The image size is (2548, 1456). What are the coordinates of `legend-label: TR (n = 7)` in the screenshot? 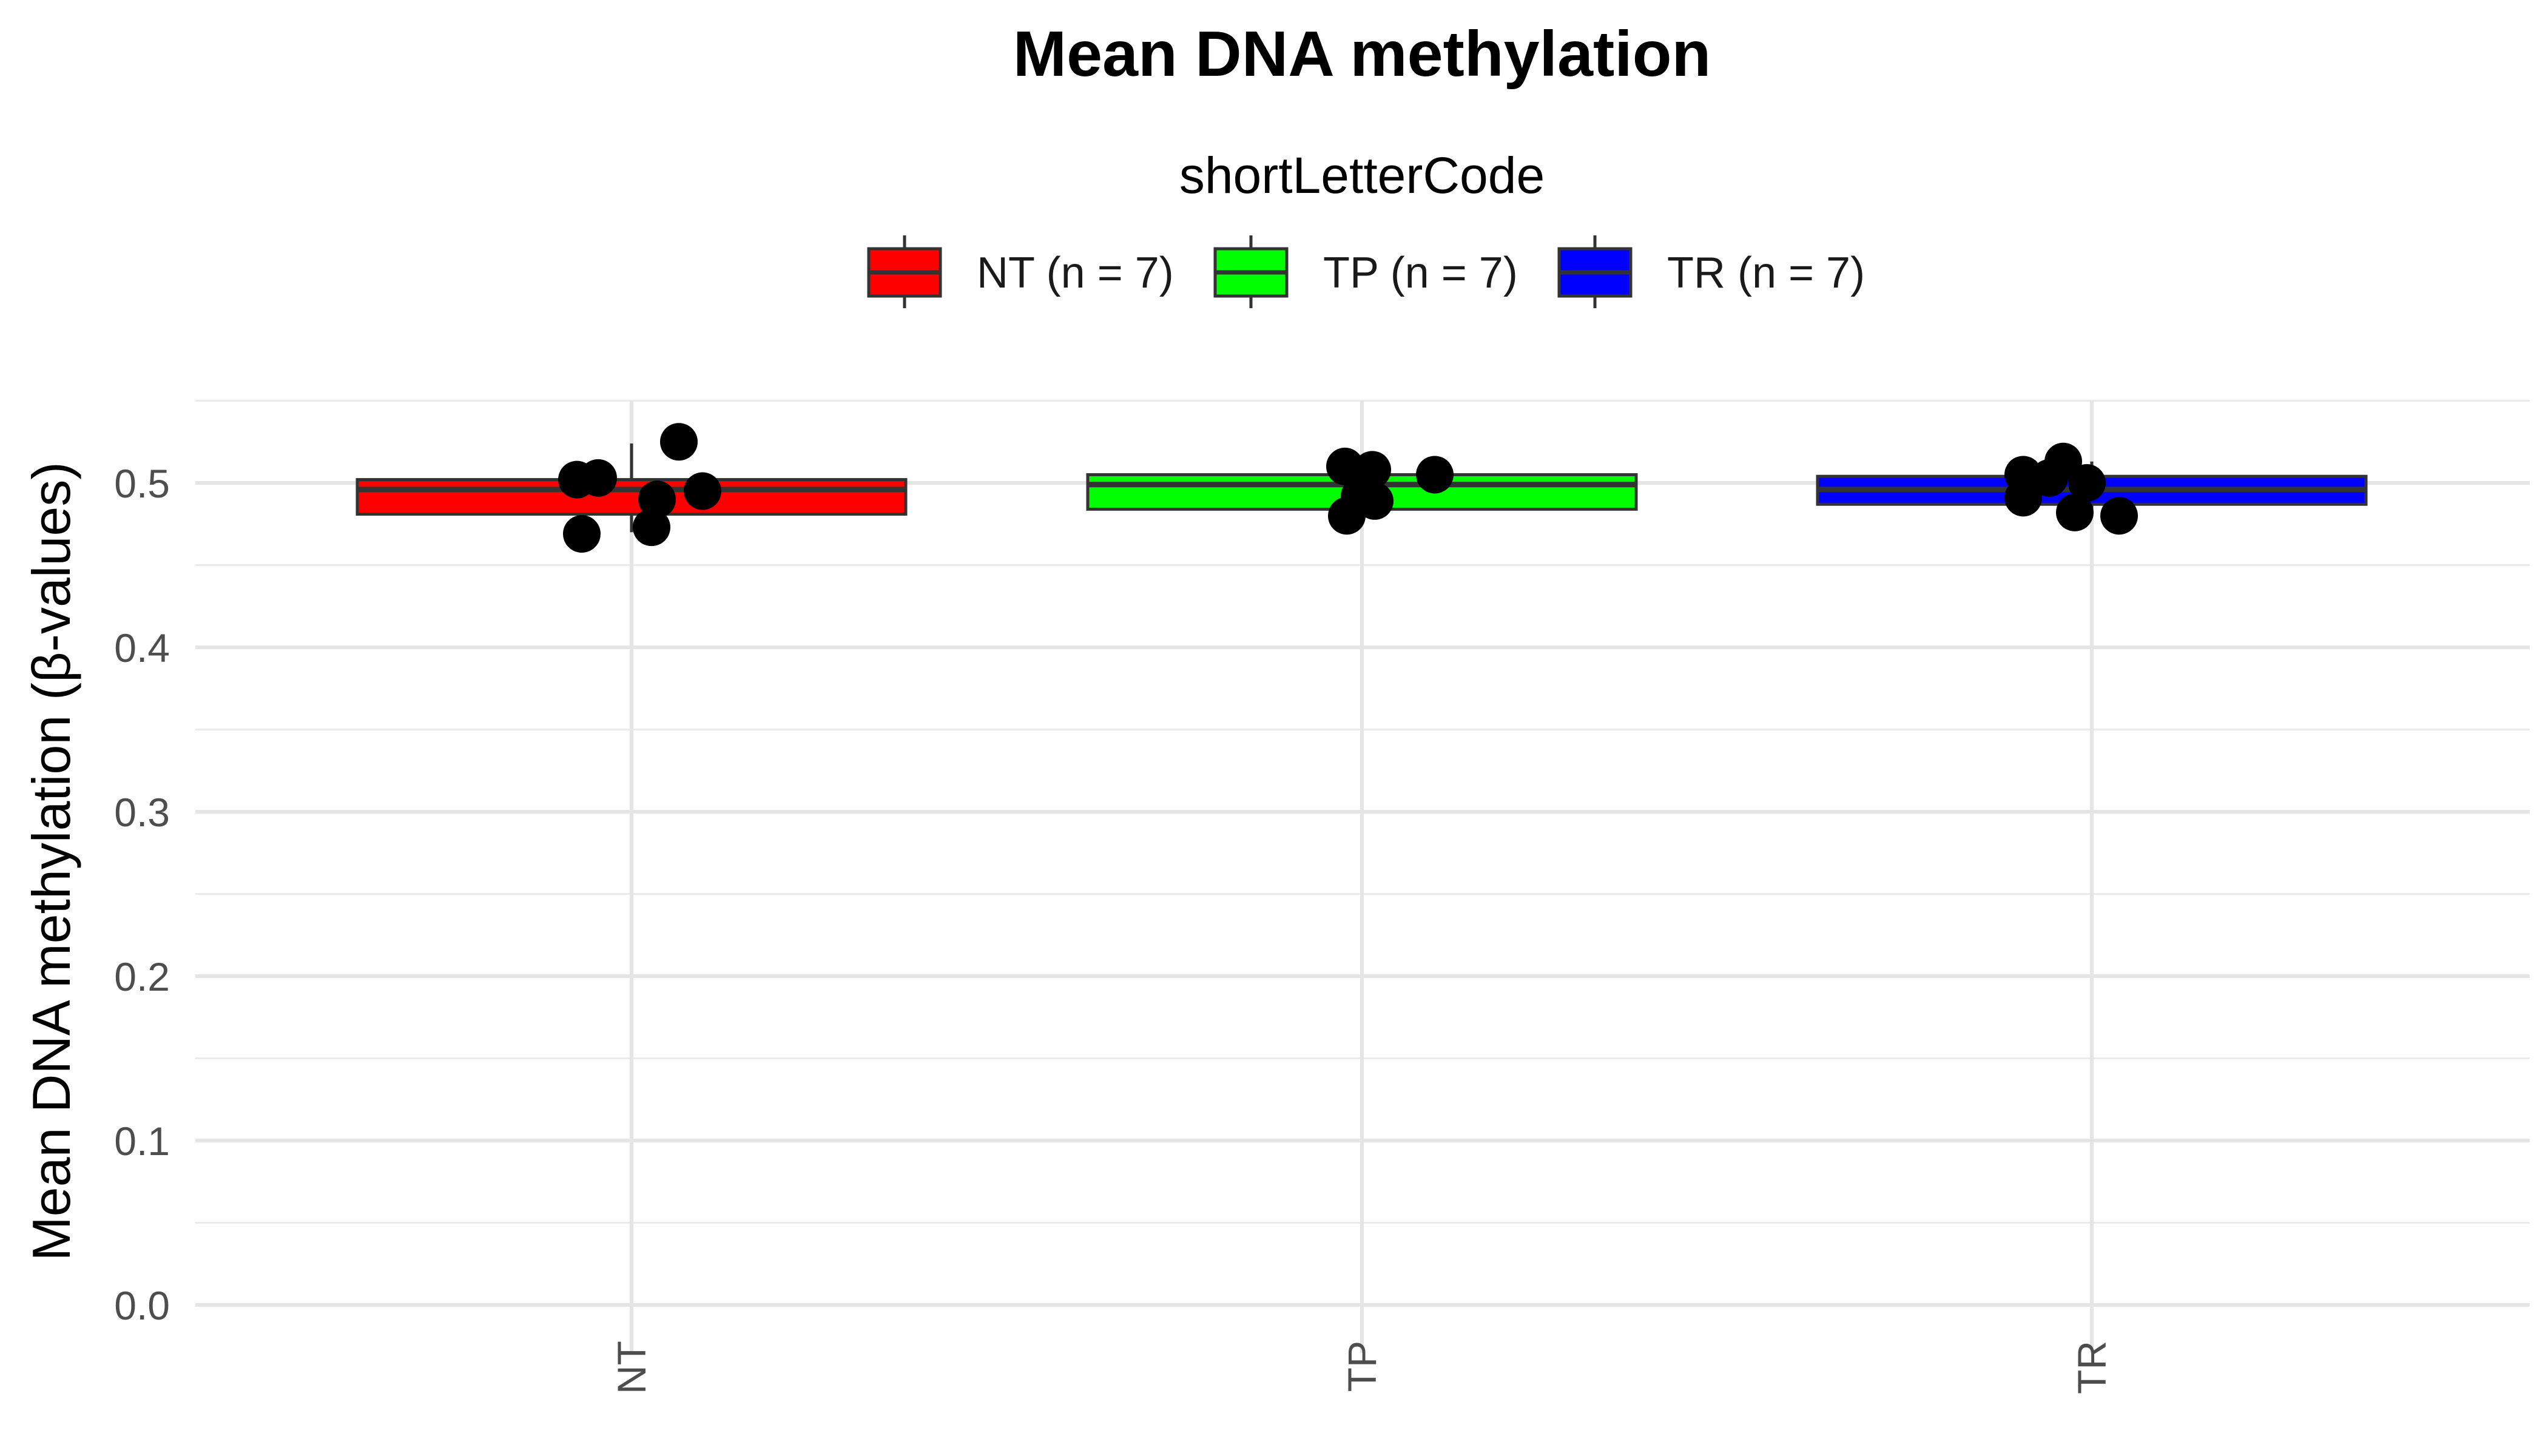 It's located at (1766, 273).